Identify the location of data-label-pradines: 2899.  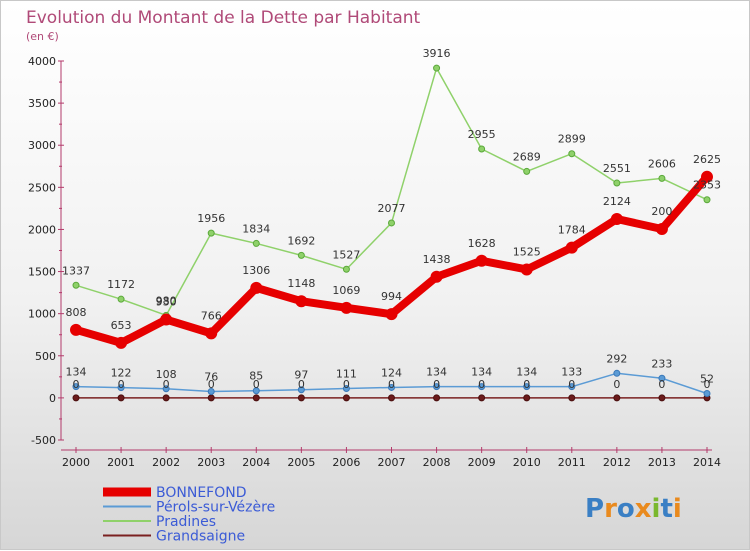
(572, 139).